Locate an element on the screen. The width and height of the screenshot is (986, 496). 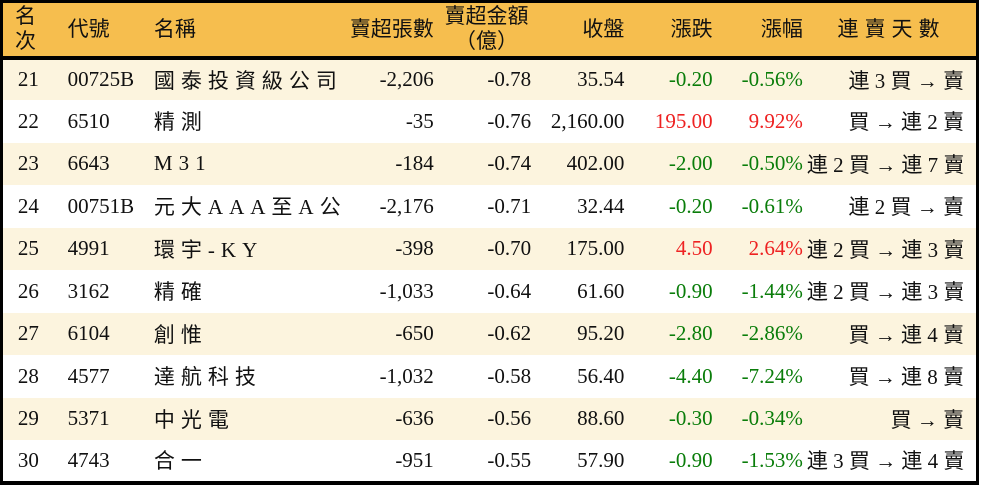
cell-close: 175.00 is located at coordinates (582, 248).